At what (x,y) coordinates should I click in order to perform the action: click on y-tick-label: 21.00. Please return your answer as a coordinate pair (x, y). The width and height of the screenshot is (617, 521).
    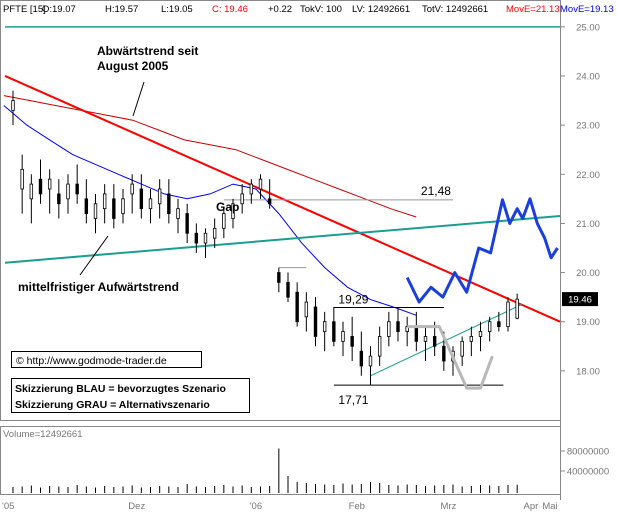
    Looking at the image, I should click on (588, 224).